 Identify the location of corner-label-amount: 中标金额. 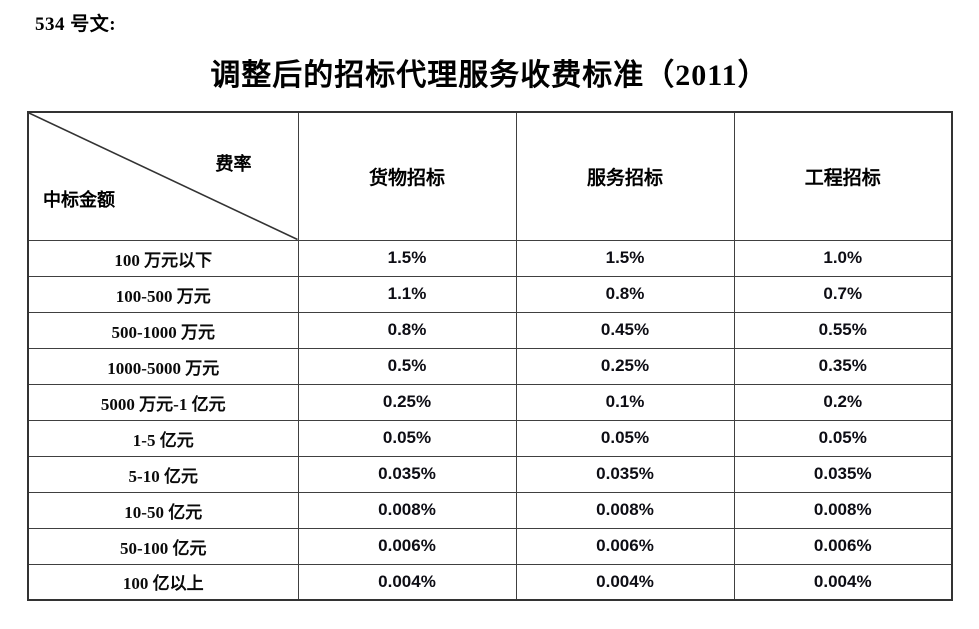
(79, 200).